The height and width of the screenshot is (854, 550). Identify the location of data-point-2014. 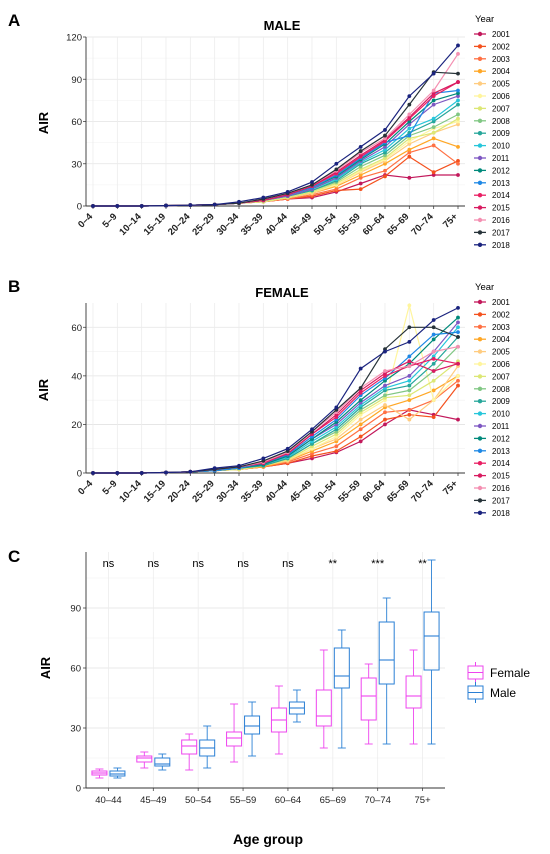
(433, 96).